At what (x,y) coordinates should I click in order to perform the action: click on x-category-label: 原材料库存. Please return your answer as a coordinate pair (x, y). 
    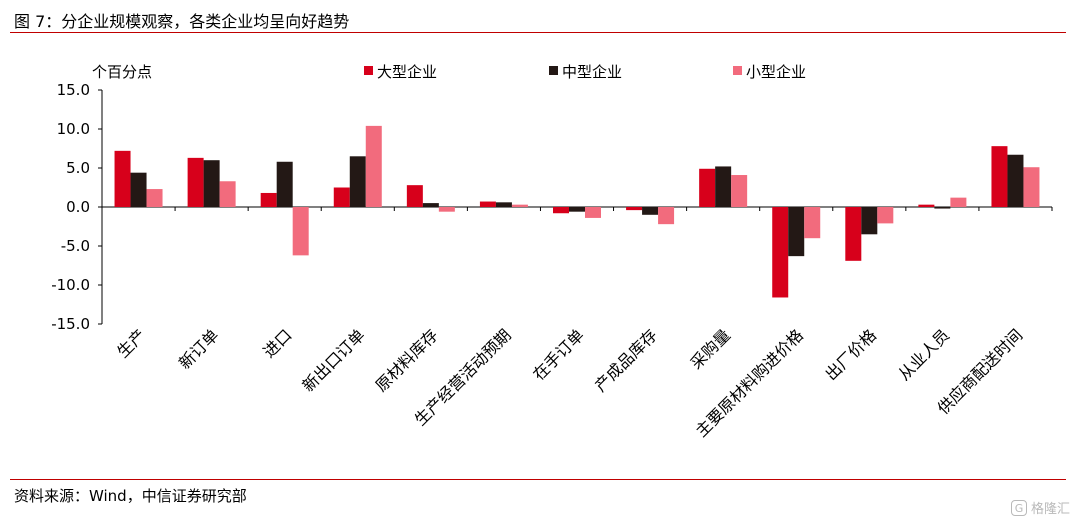
    Looking at the image, I should click on (407, 360).